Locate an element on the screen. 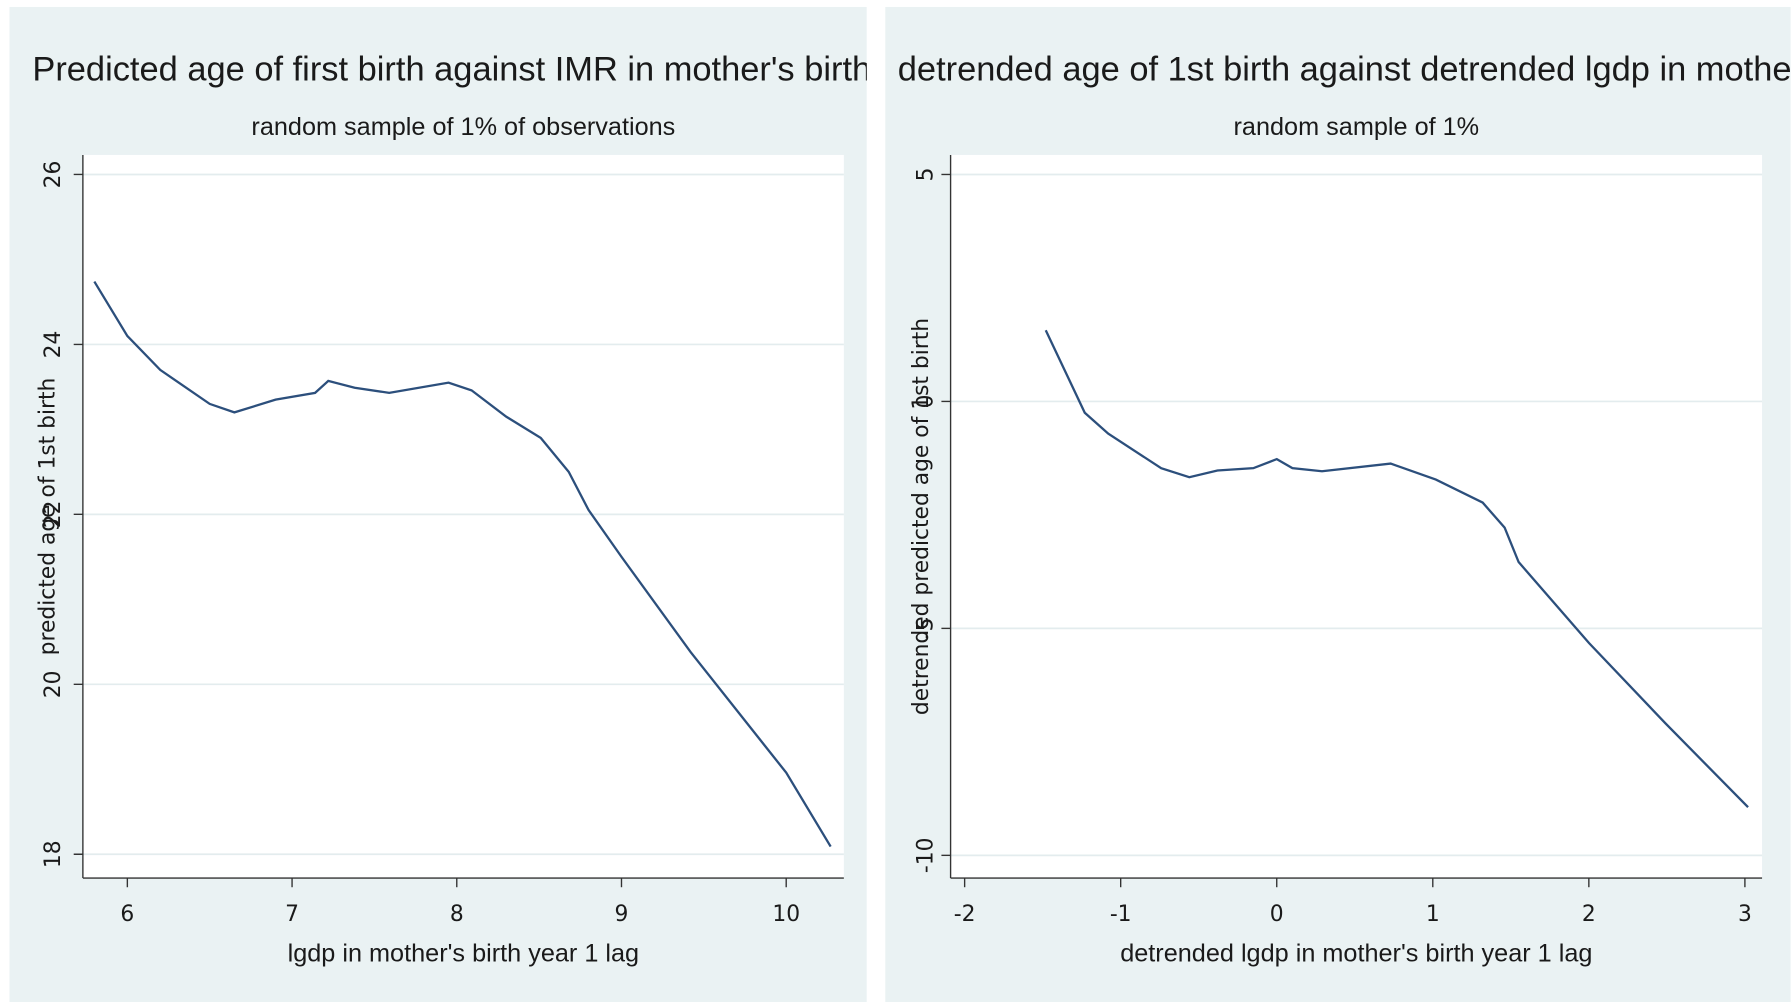 This screenshot has width=1791, height=1002. chart-subtitle: random sample of 1% of observations is located at coordinates (463, 127).